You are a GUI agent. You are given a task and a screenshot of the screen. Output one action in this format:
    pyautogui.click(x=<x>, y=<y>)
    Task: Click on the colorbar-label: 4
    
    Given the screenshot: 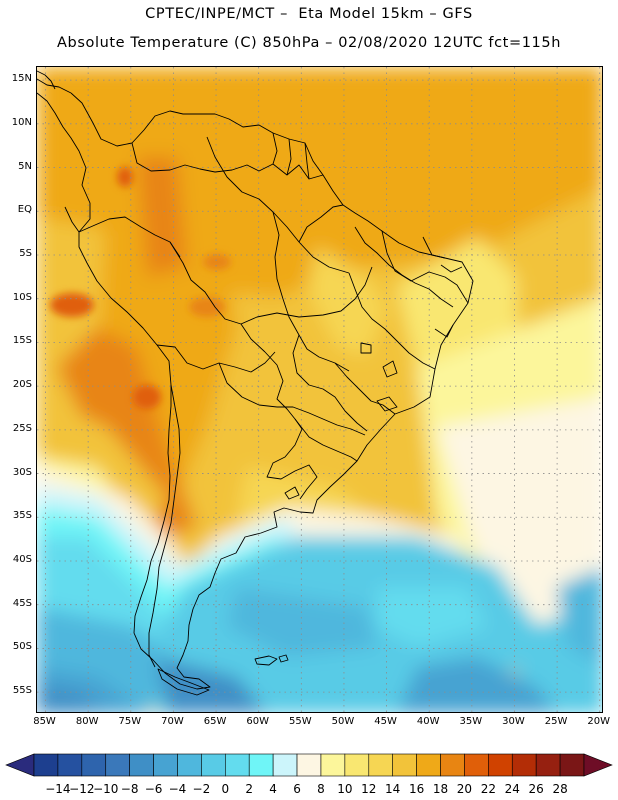 What is the action you would take?
    pyautogui.click(x=273, y=789)
    